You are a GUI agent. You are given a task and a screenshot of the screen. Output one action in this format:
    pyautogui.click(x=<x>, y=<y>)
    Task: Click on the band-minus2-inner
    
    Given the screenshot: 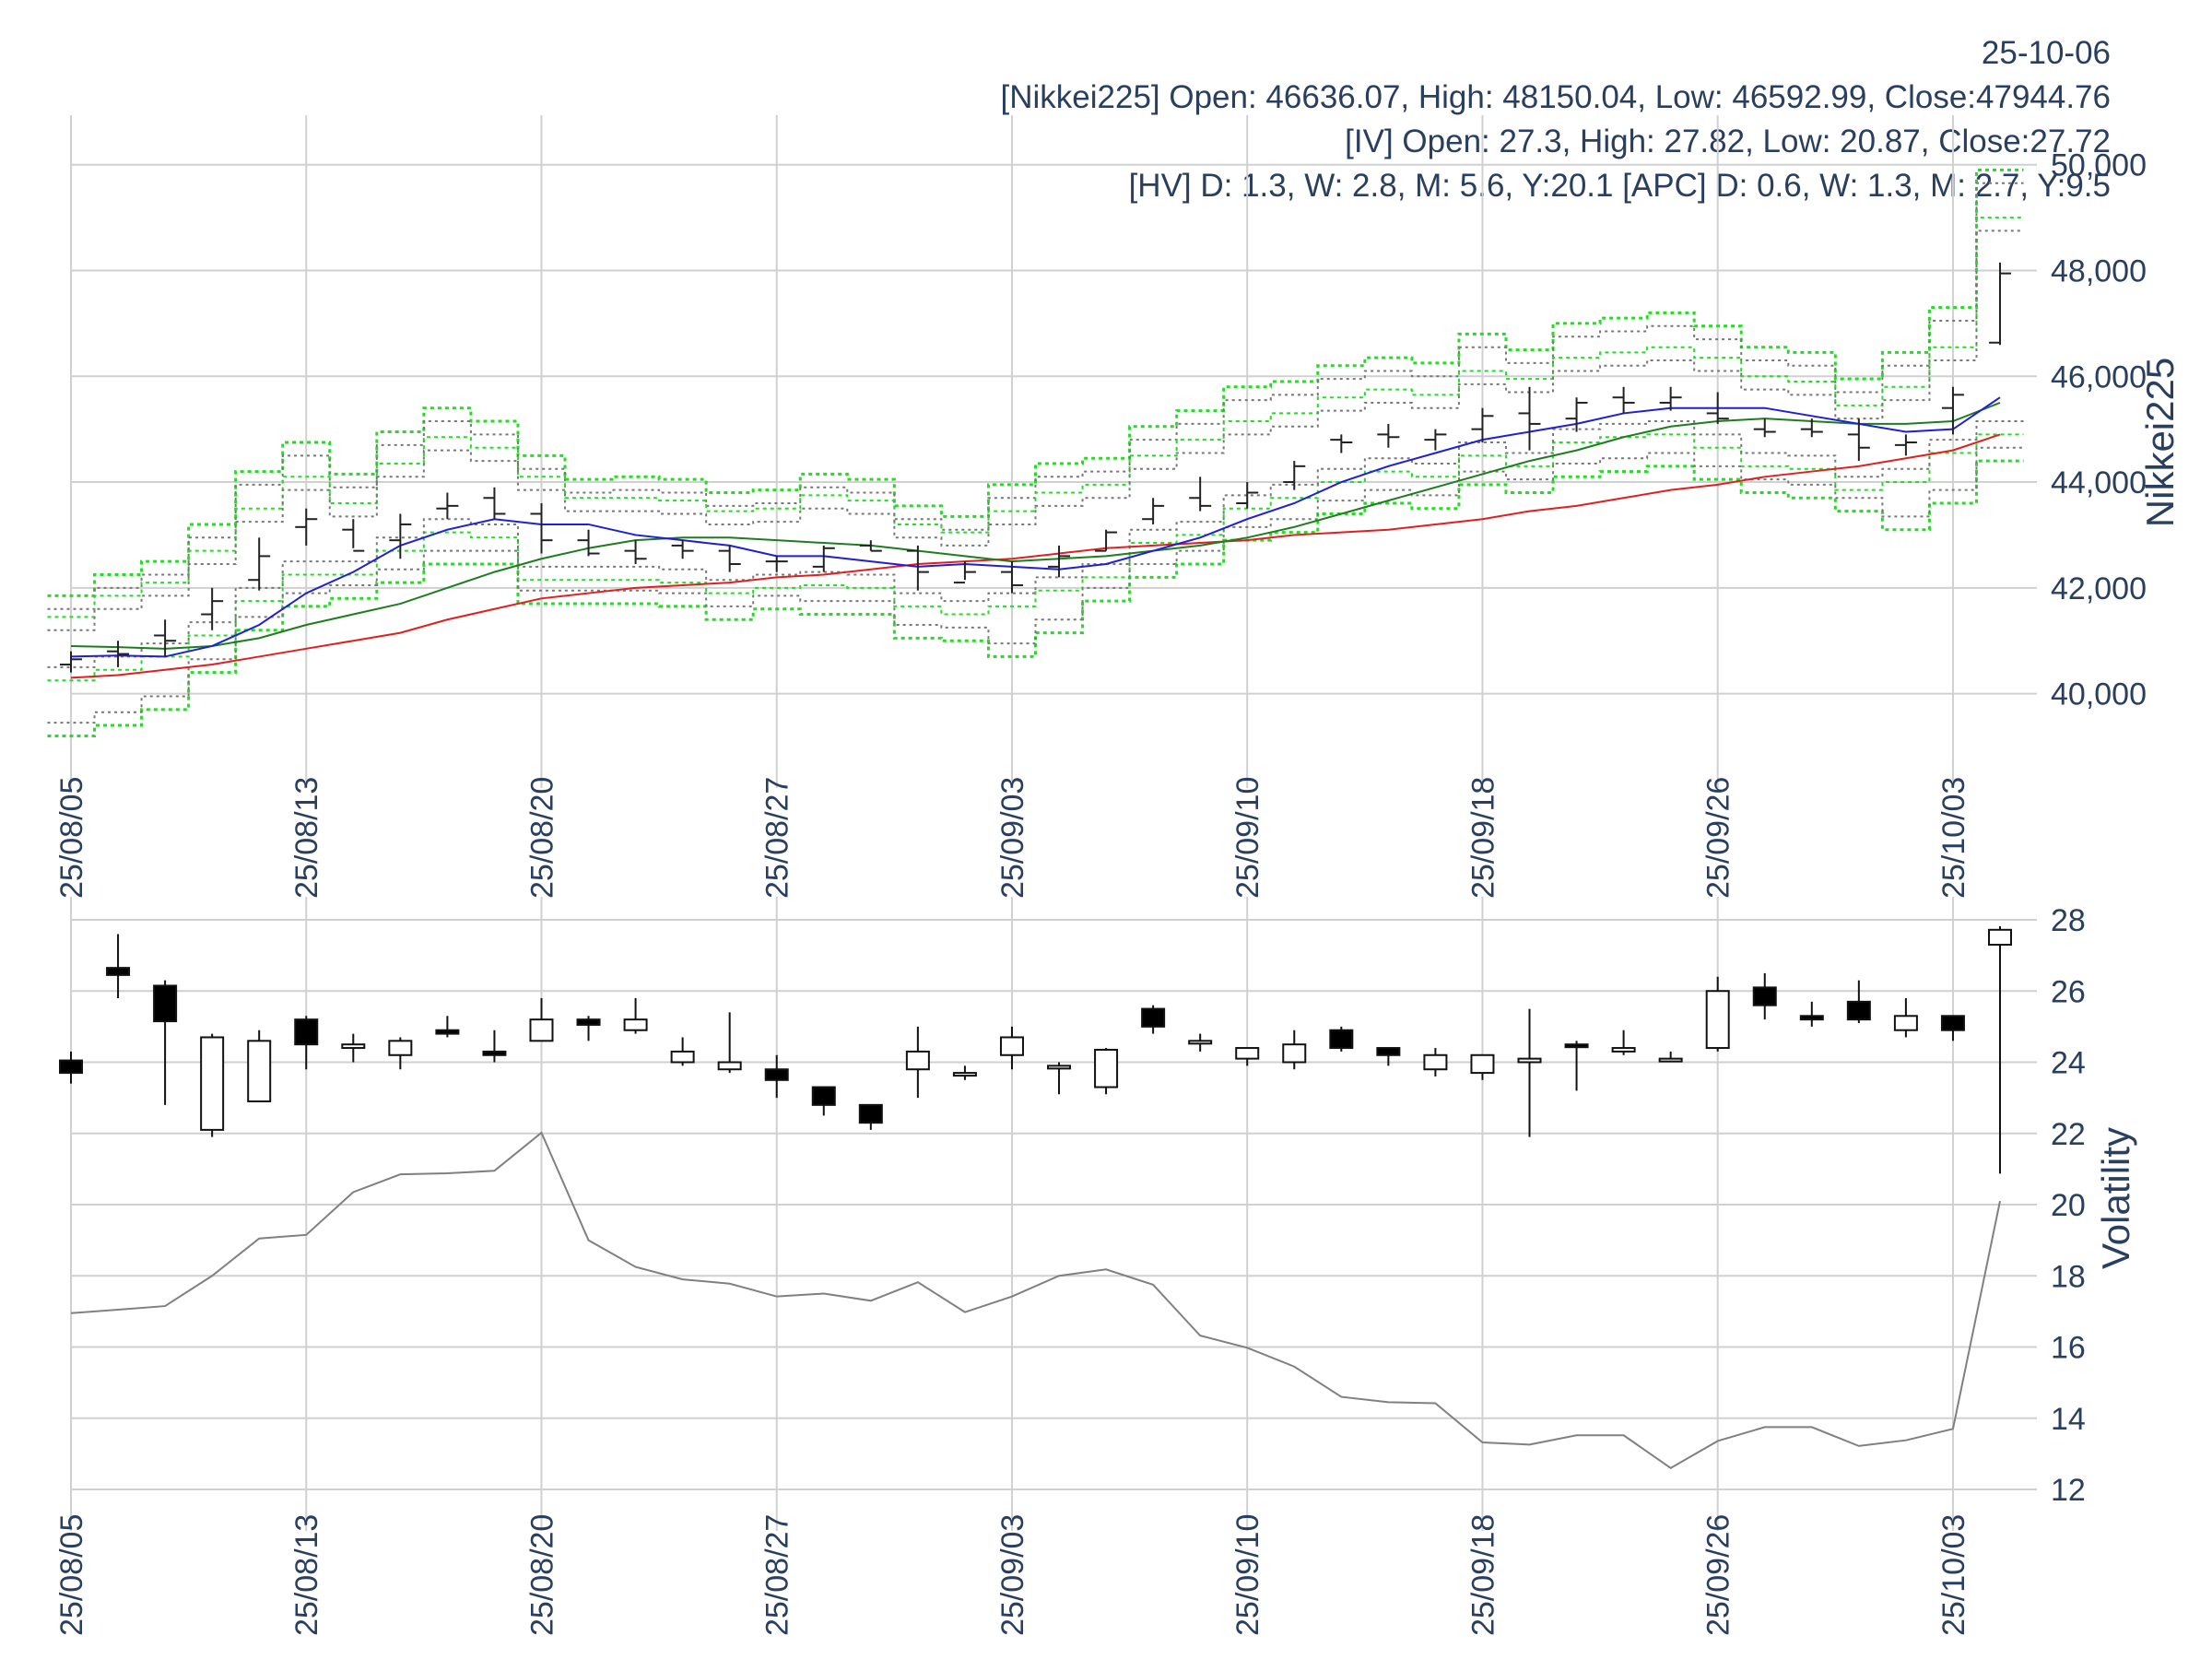 What is the action you would take?
    pyautogui.click(x=1035, y=585)
    